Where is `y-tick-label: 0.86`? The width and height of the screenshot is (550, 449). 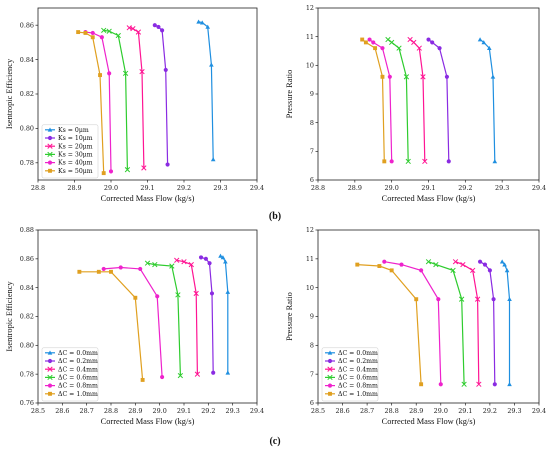 y-tick-label: 0.86 is located at coordinates (27, 259).